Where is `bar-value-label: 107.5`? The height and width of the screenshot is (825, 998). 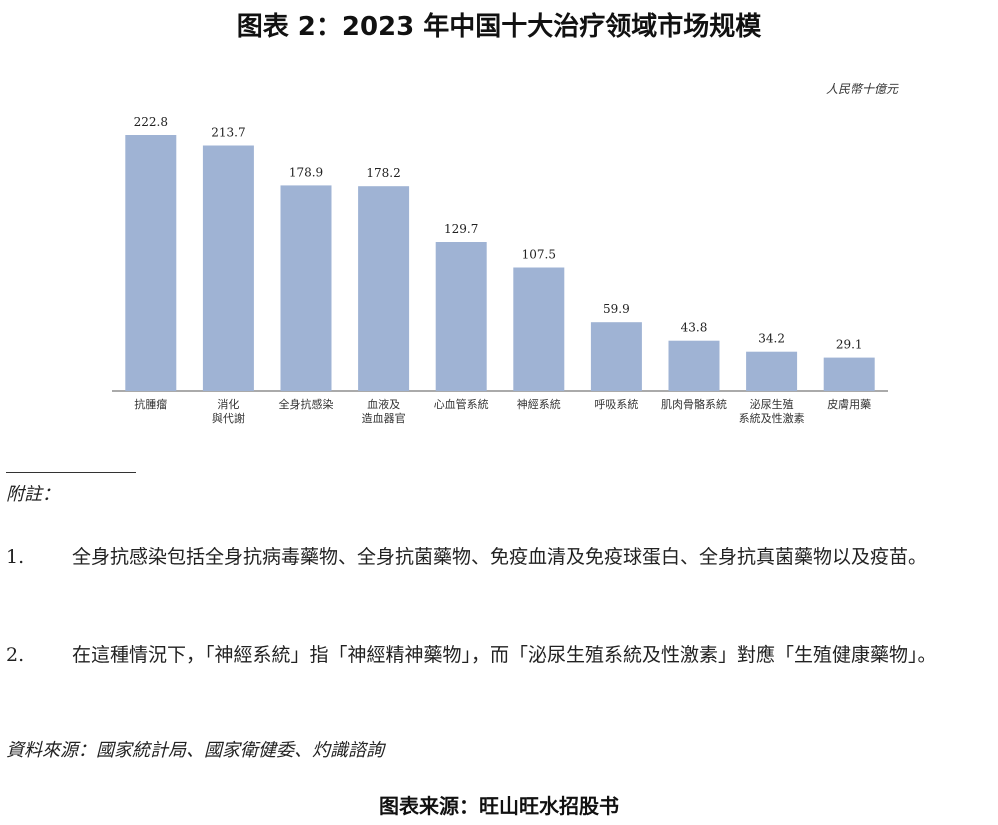 bar-value-label: 107.5 is located at coordinates (539, 255).